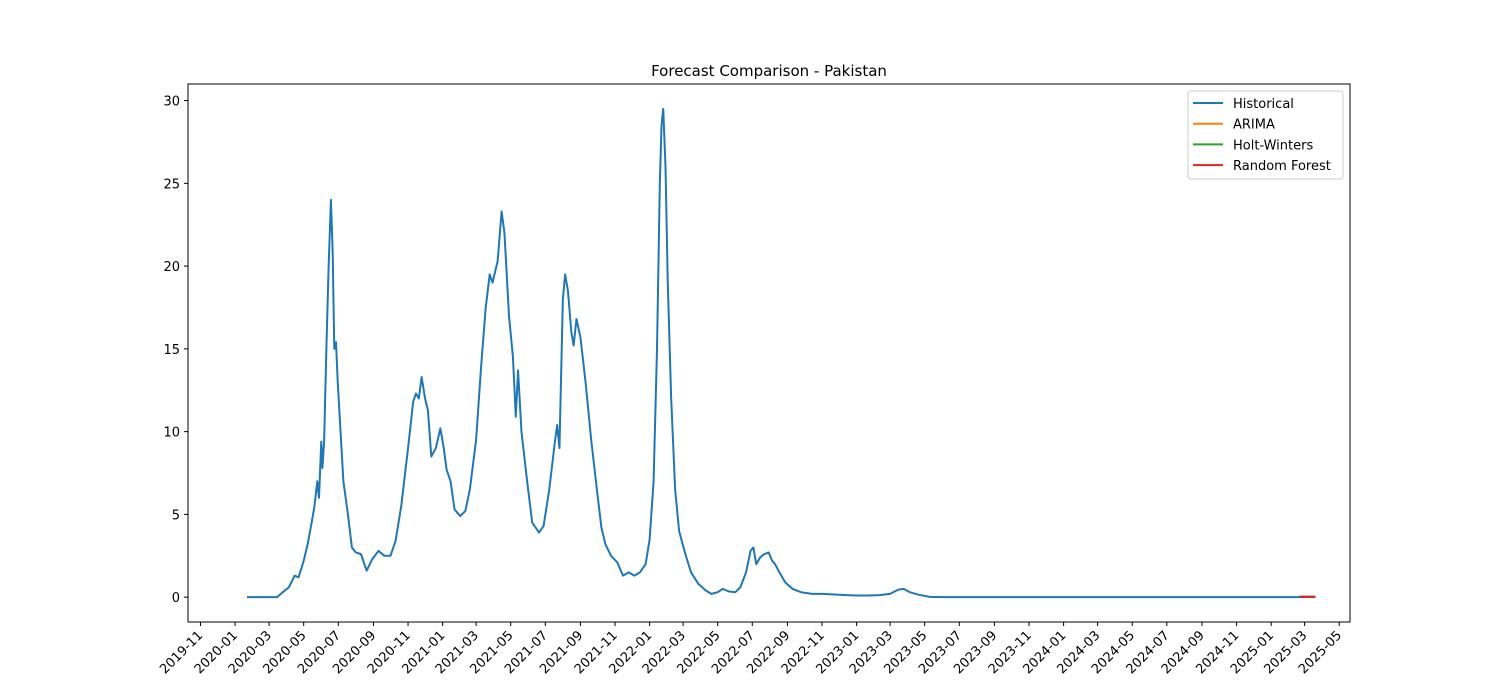  Describe the element at coordinates (171, 267) in the screenshot. I see `y-tick-label: 20` at that location.